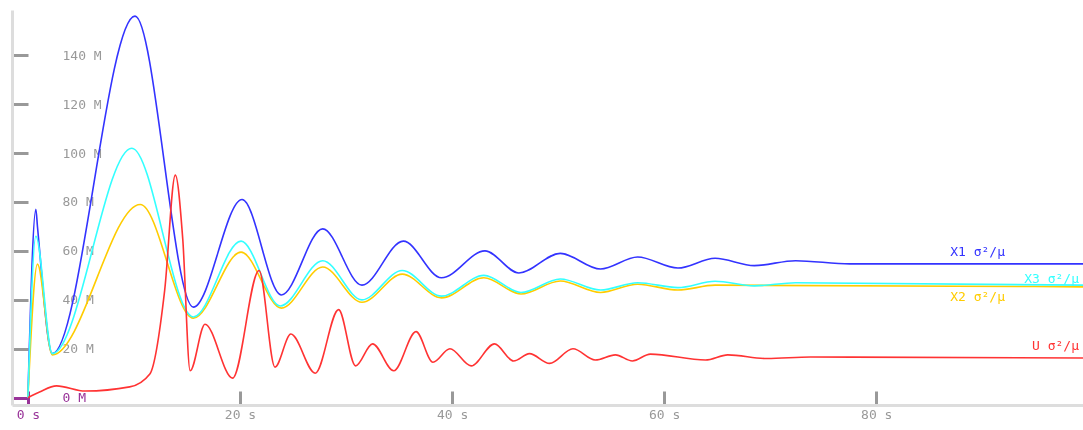 Image resolution: width=1083 pixels, height=430 pixels. I want to click on y-tick-label: 20 M, so click(78, 349).